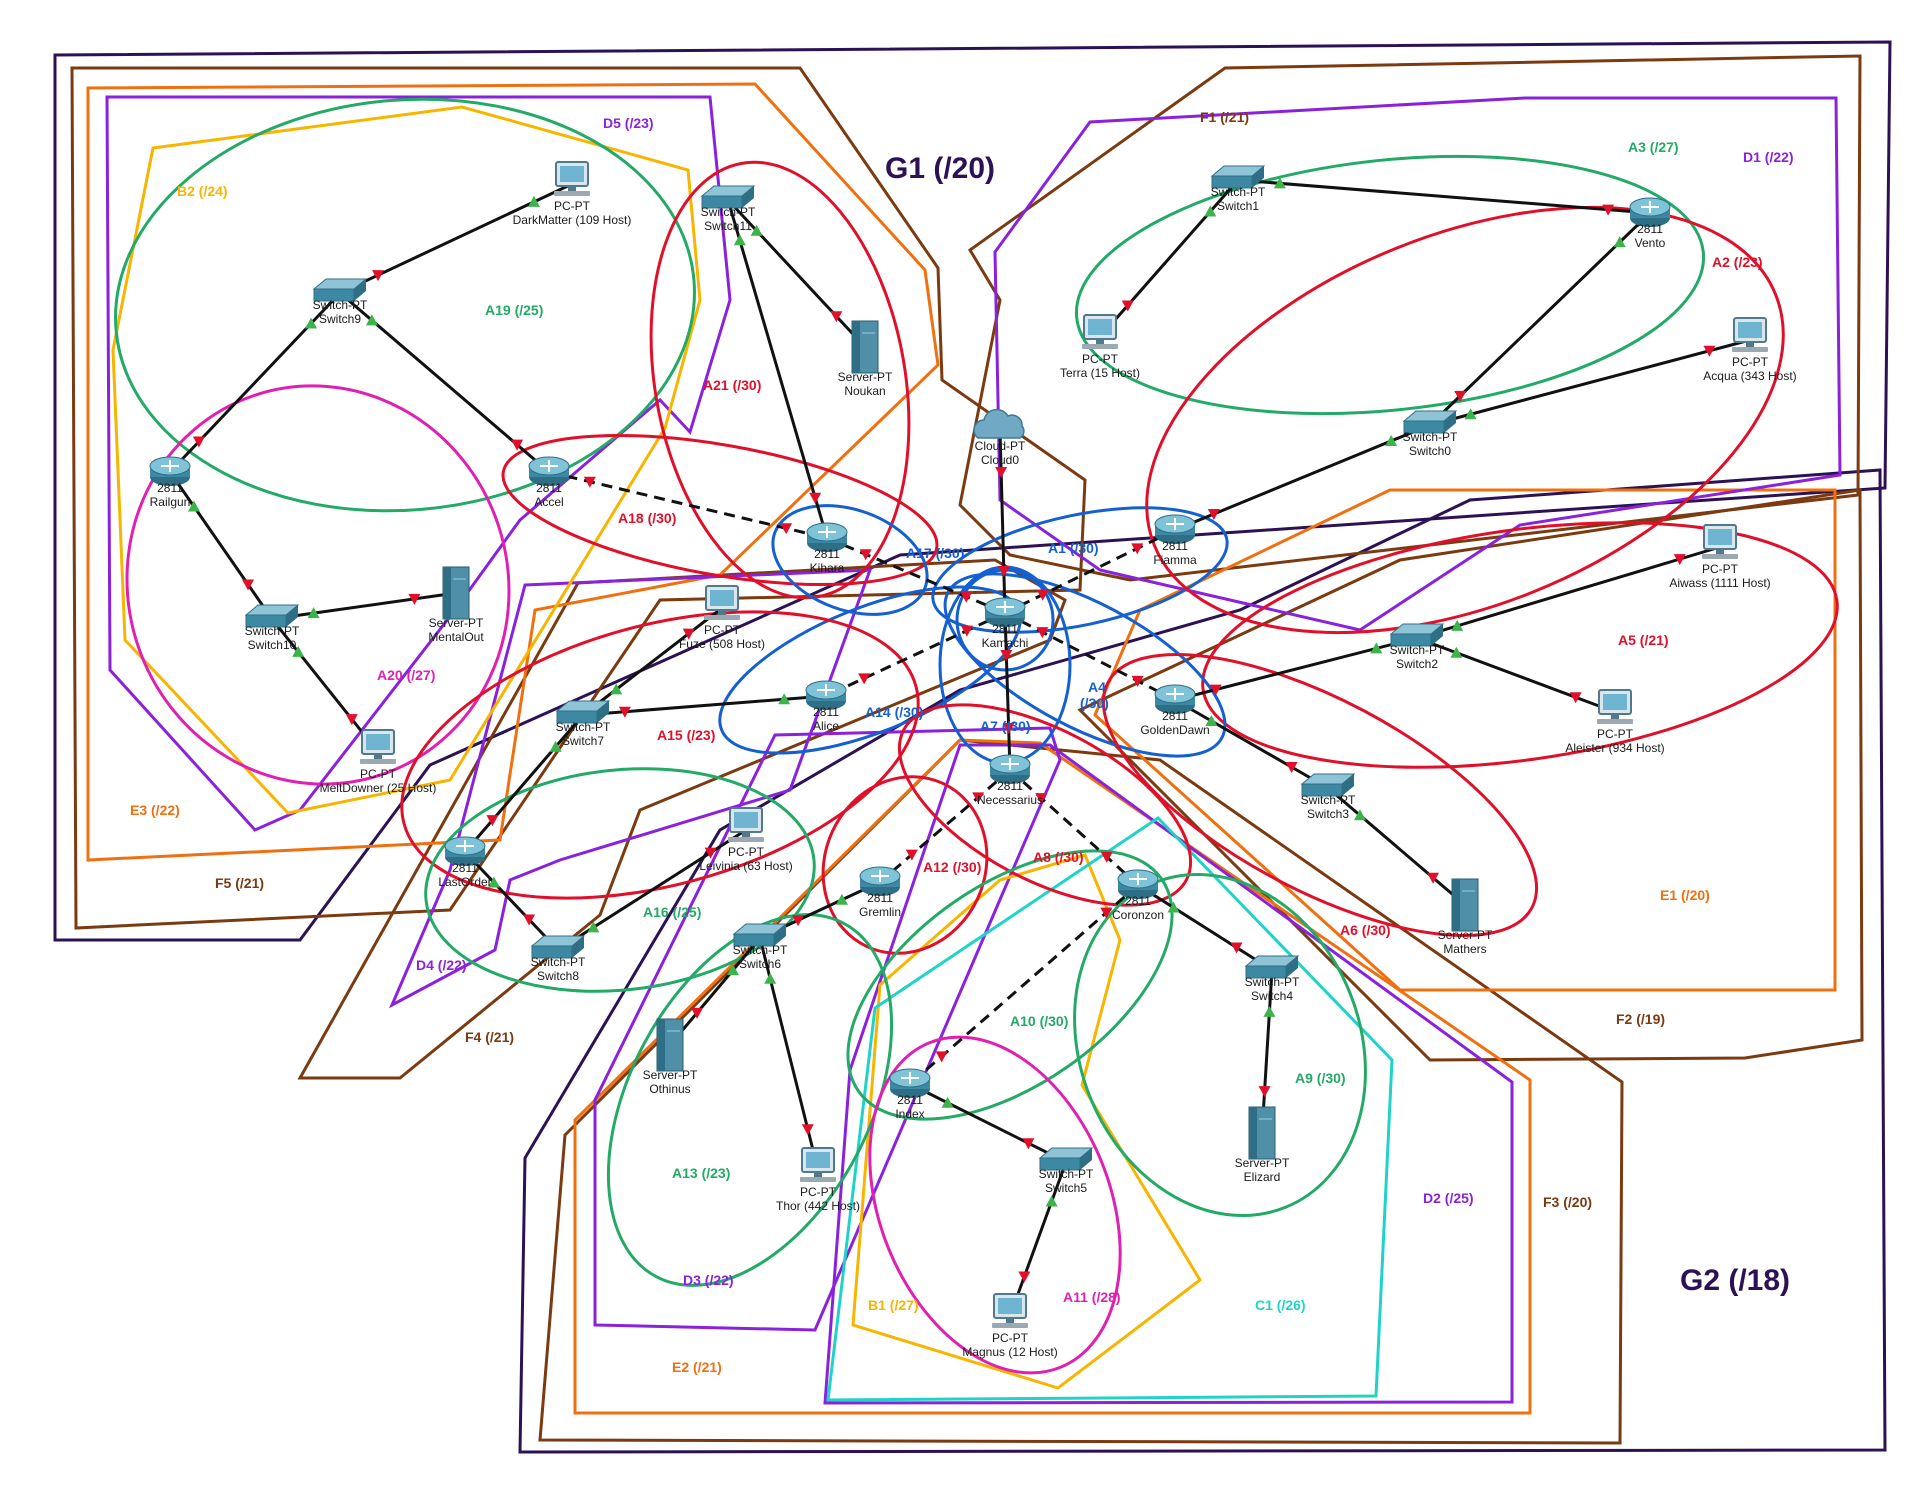 The image size is (1920, 1500). I want to click on device-terra-pc-icon: PC-PT Terra (15 Host), so click(1100, 347).